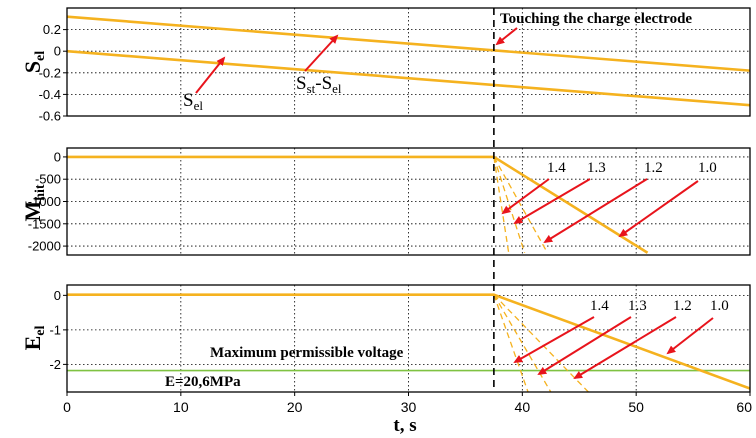 The image size is (756, 438). What do you see at coordinates (181, 407) in the screenshot?
I see `xtick-label: 10` at bounding box center [181, 407].